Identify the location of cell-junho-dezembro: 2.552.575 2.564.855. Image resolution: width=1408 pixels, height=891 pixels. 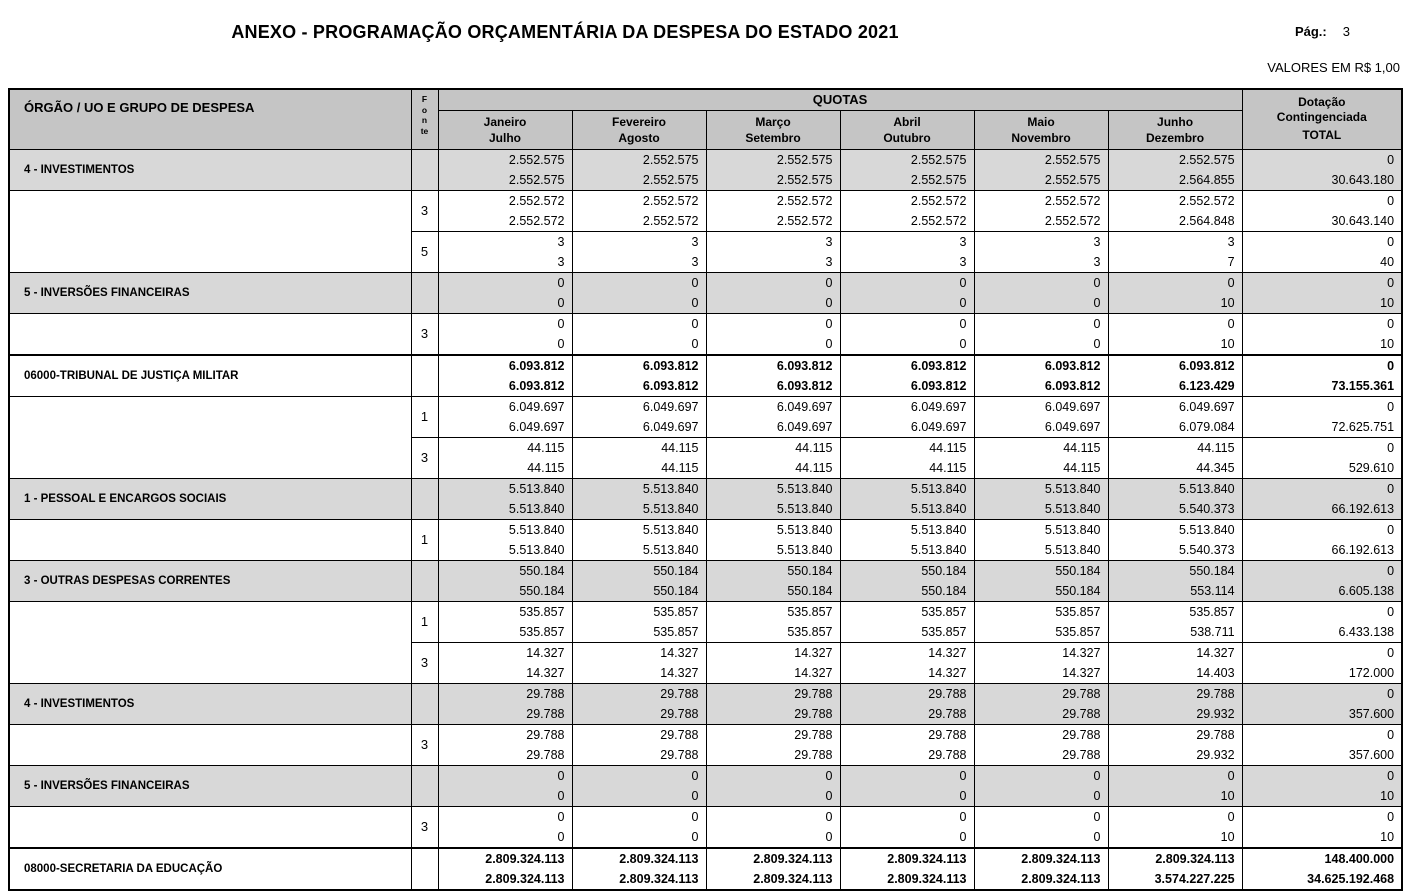
(1175, 169).